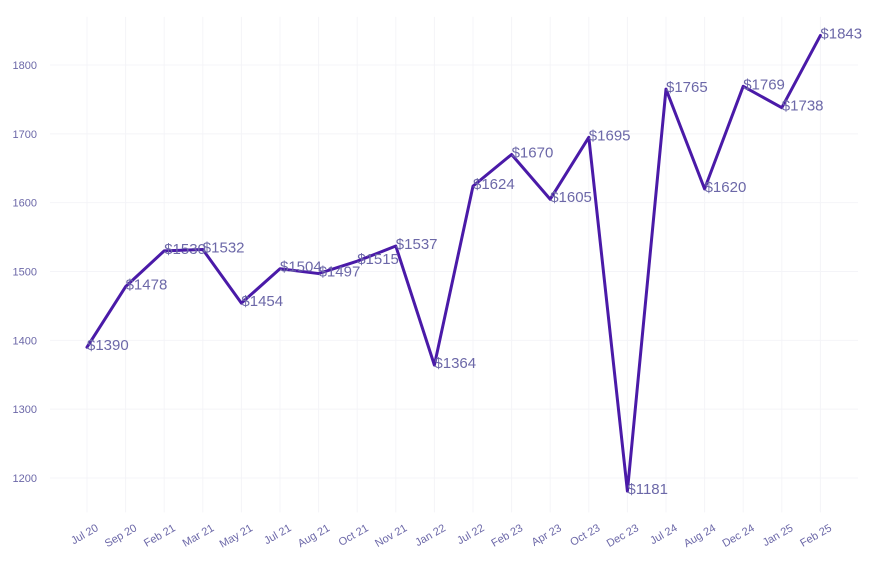 Image resolution: width=873 pixels, height=565 pixels. I want to click on data-label: $1738, so click(803, 106).